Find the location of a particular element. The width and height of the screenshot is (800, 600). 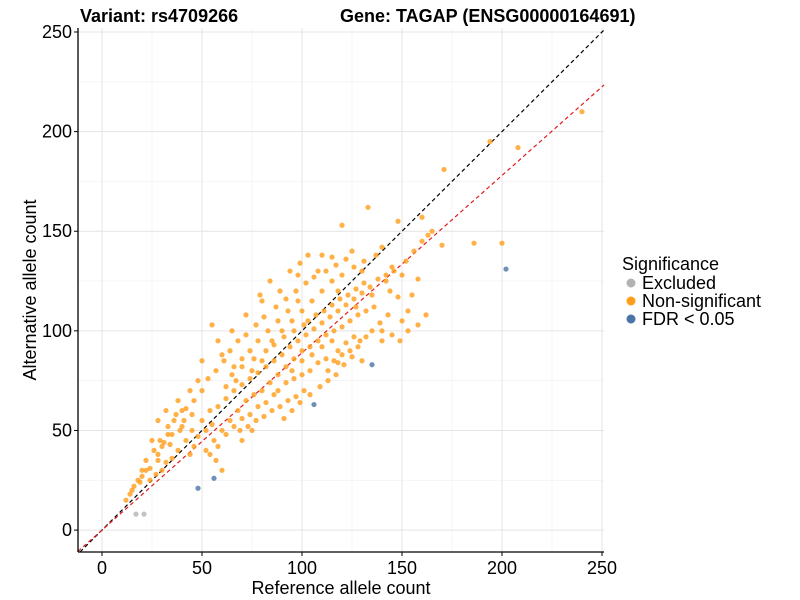

y-tick-label: 250 is located at coordinates (57, 32).